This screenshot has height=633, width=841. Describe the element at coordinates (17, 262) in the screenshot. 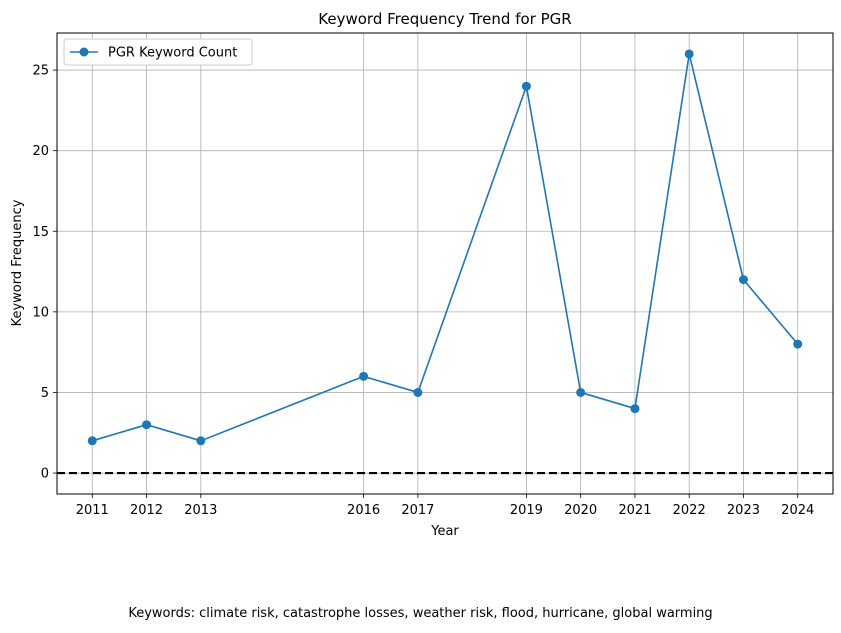

I see `y-axis-label: Keyword Frequency` at that location.